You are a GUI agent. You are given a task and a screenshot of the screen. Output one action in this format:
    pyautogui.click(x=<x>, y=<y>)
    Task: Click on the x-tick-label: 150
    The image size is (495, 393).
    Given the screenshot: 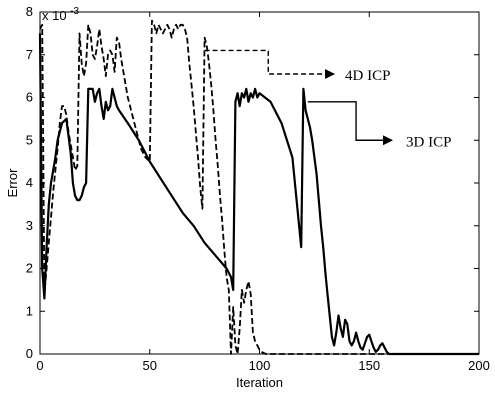 What is the action you would take?
    pyautogui.click(x=369, y=365)
    